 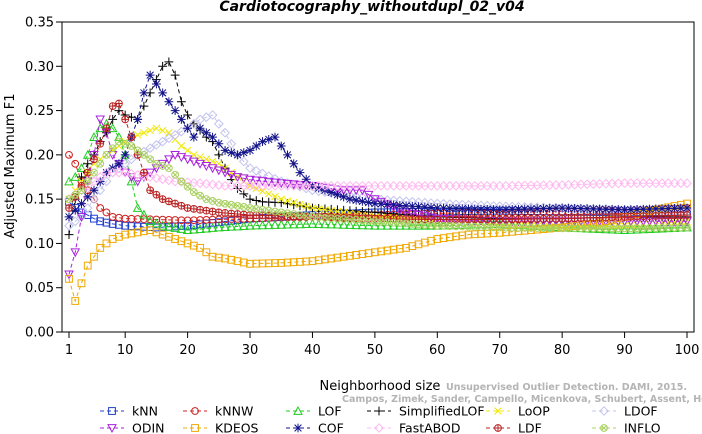 What do you see at coordinates (69, 350) in the screenshot?
I see `x-tick-label: 1` at bounding box center [69, 350].